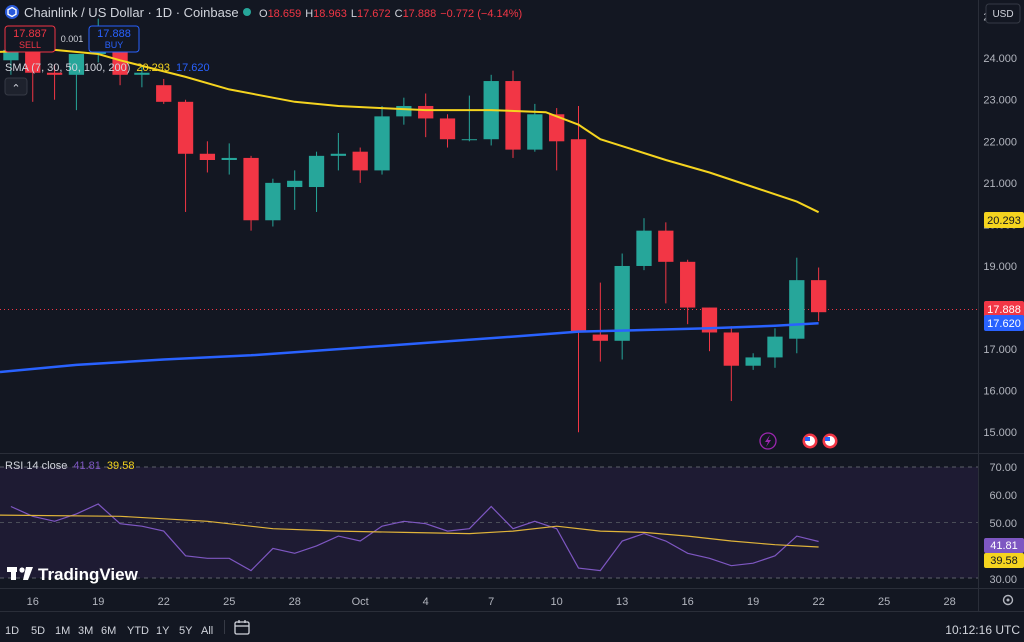  What do you see at coordinates (884, 602) in the screenshot?
I see `time-tick-label: 25` at bounding box center [884, 602].